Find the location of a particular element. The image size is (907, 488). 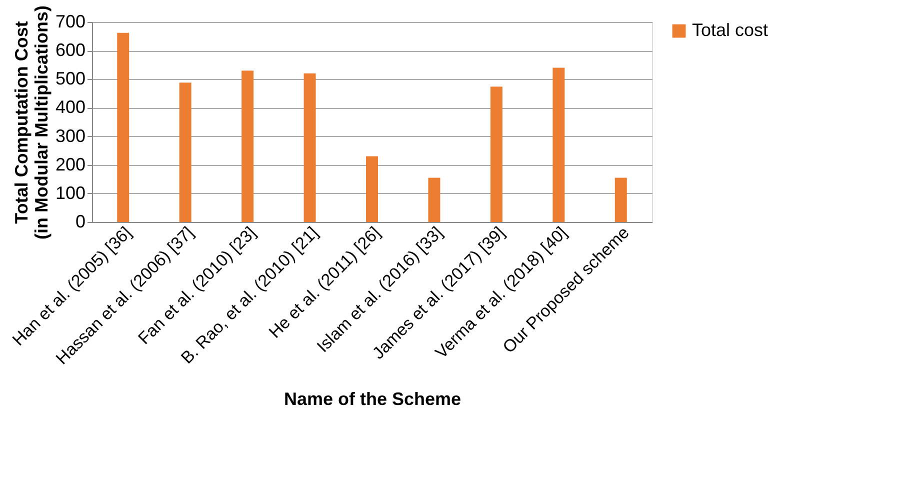

y-tick-label: 300 is located at coordinates (70, 136).